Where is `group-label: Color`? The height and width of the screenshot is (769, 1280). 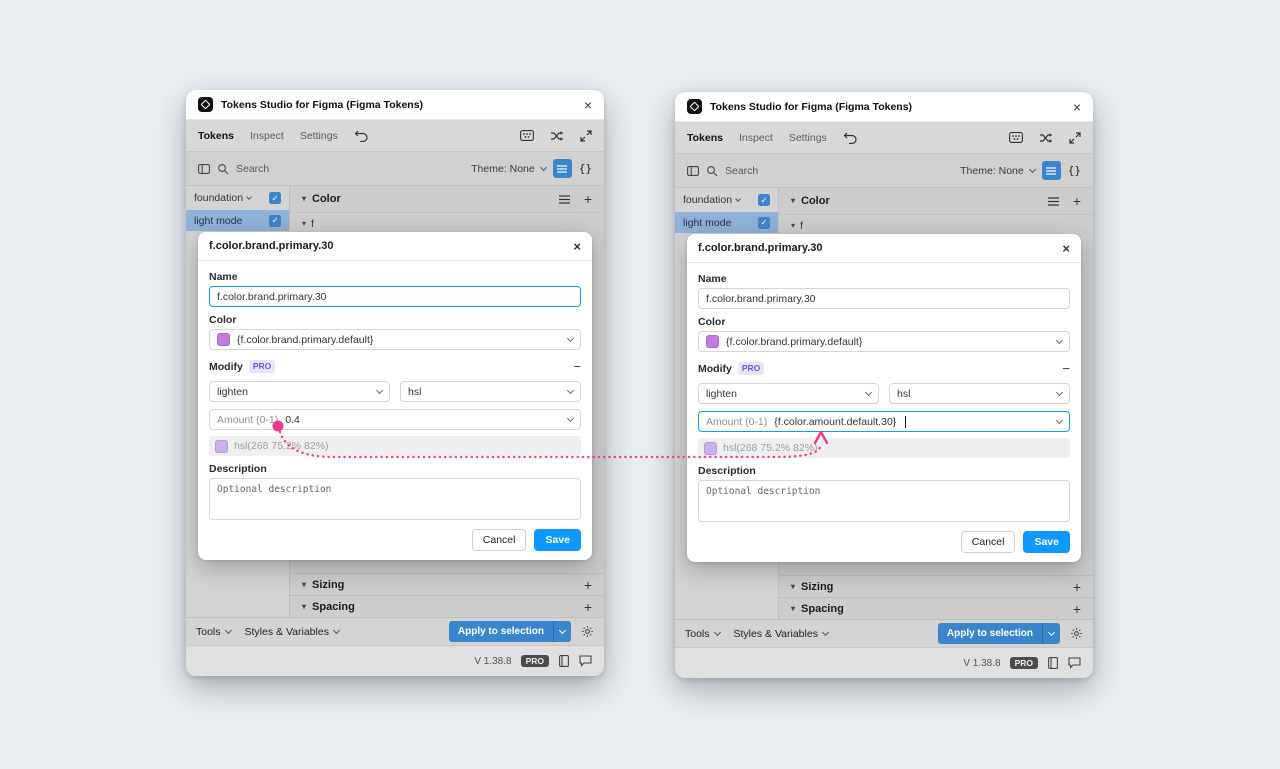
group-label: Color is located at coordinates (815, 201).